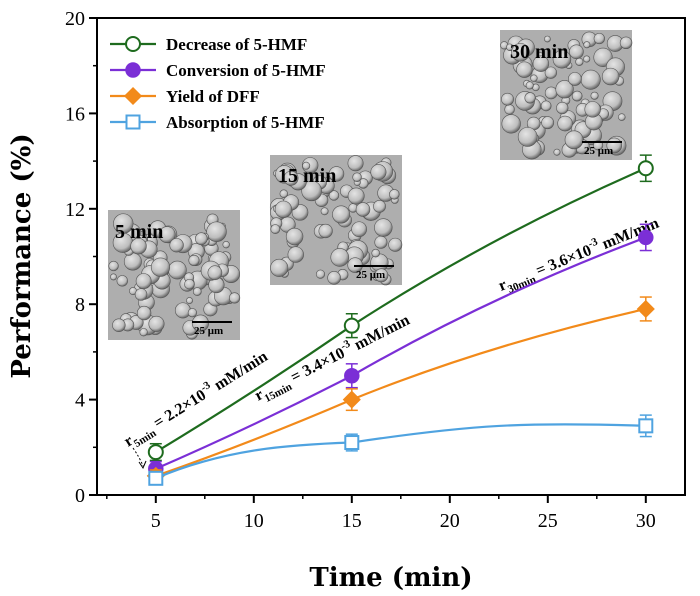 The image size is (700, 596). I want to click on inset-30min-scale-label: 25 μm, so click(598, 151).